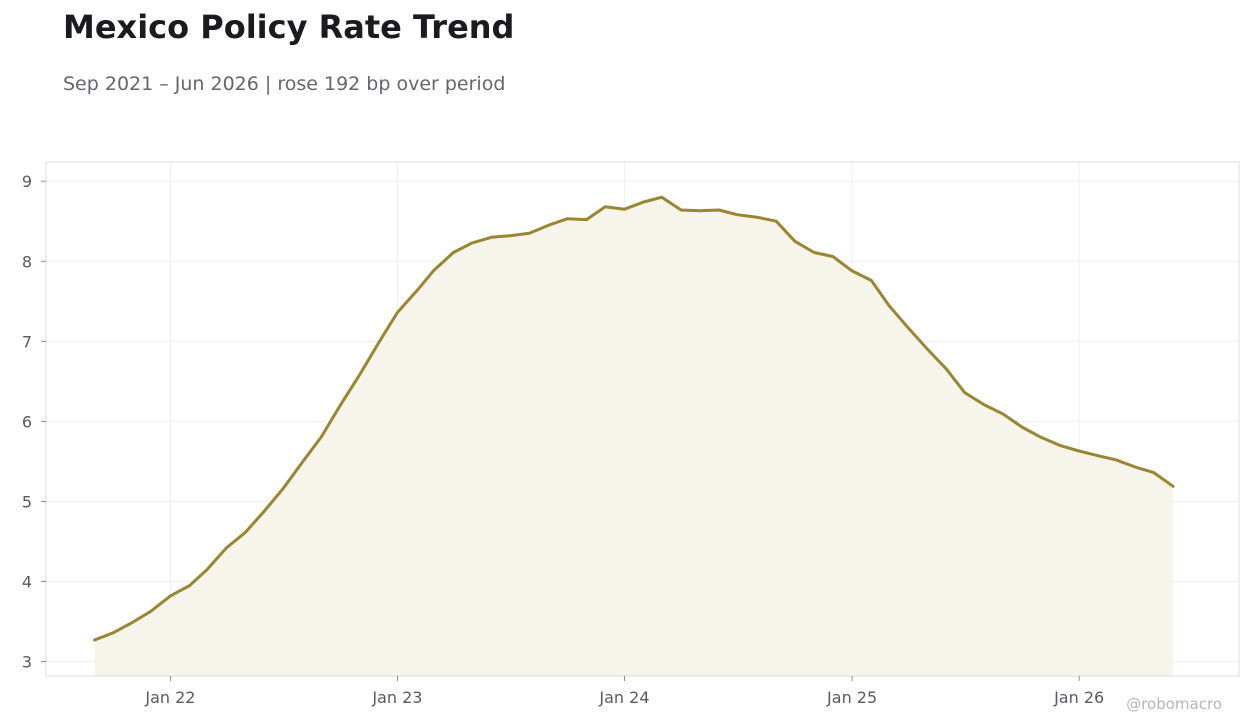 The height and width of the screenshot is (728, 1260). I want to click on x-tick-label: Jan 22, so click(169, 697).